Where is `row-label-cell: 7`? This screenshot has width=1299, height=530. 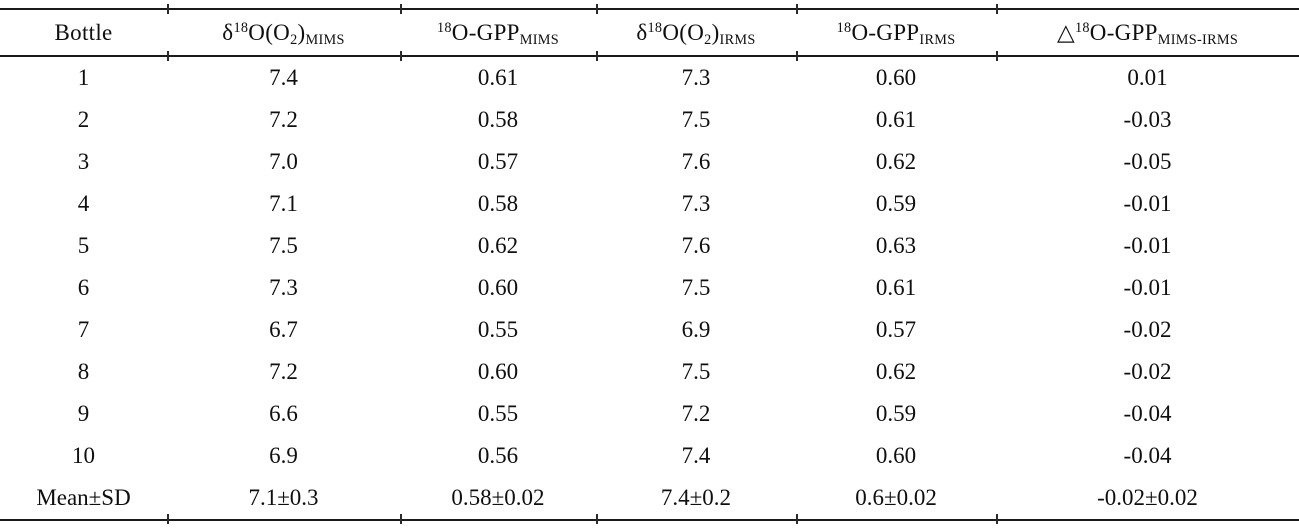
row-label-cell: 7 is located at coordinates (83, 329).